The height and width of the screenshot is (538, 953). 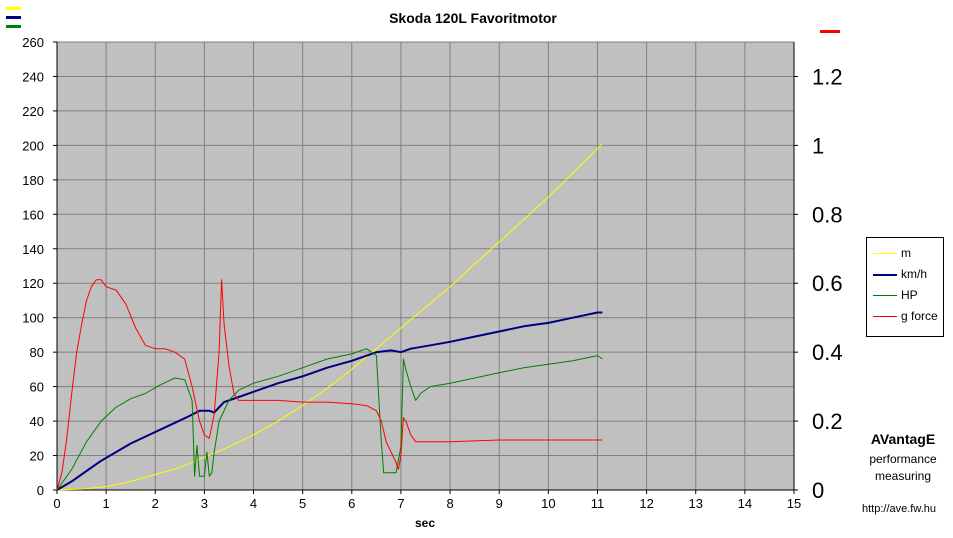 I want to click on legend: m km/h HP g force, so click(x=905, y=287).